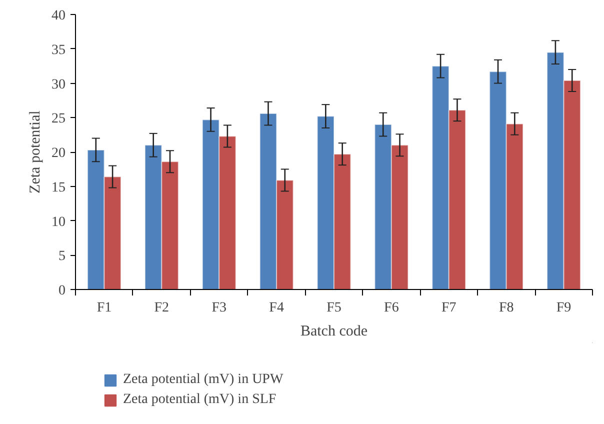  I want to click on y-tick-label: 40, so click(59, 16).